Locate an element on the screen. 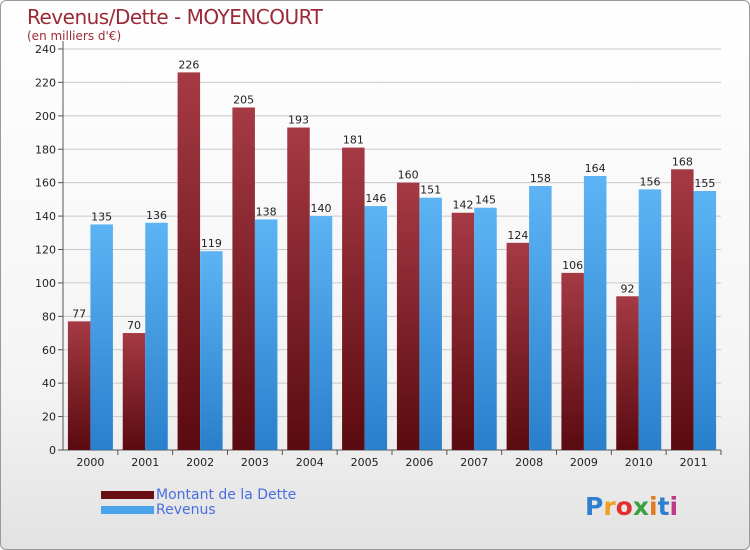 The width and height of the screenshot is (750, 550). logo-letter: r is located at coordinates (609, 506).